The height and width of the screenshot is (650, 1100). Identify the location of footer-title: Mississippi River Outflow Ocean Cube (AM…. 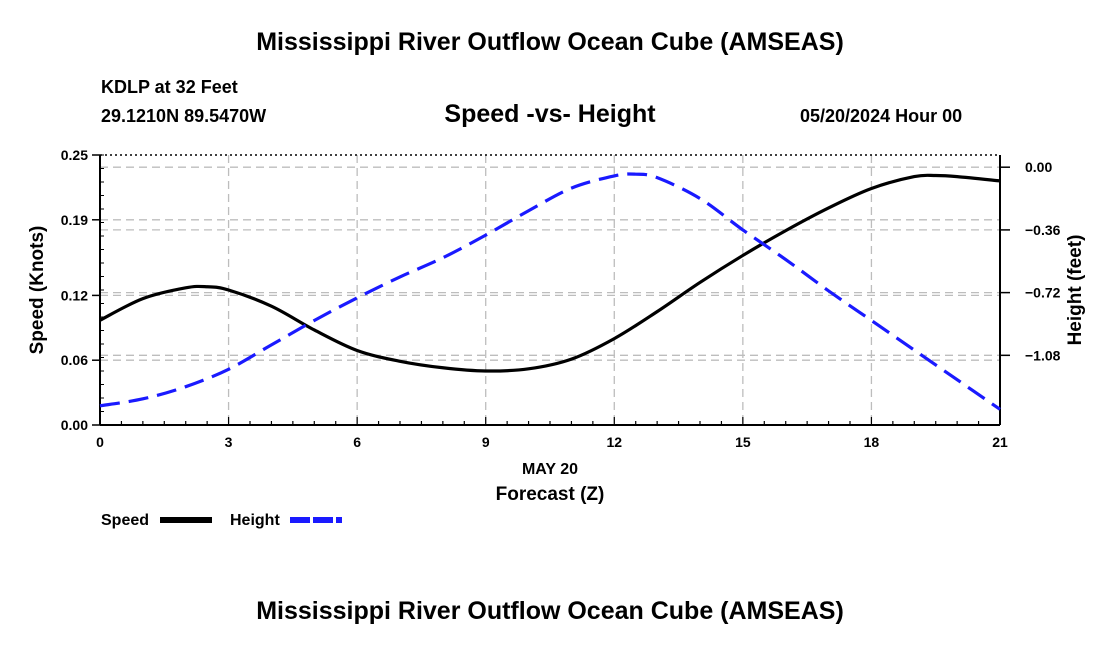
(550, 611).